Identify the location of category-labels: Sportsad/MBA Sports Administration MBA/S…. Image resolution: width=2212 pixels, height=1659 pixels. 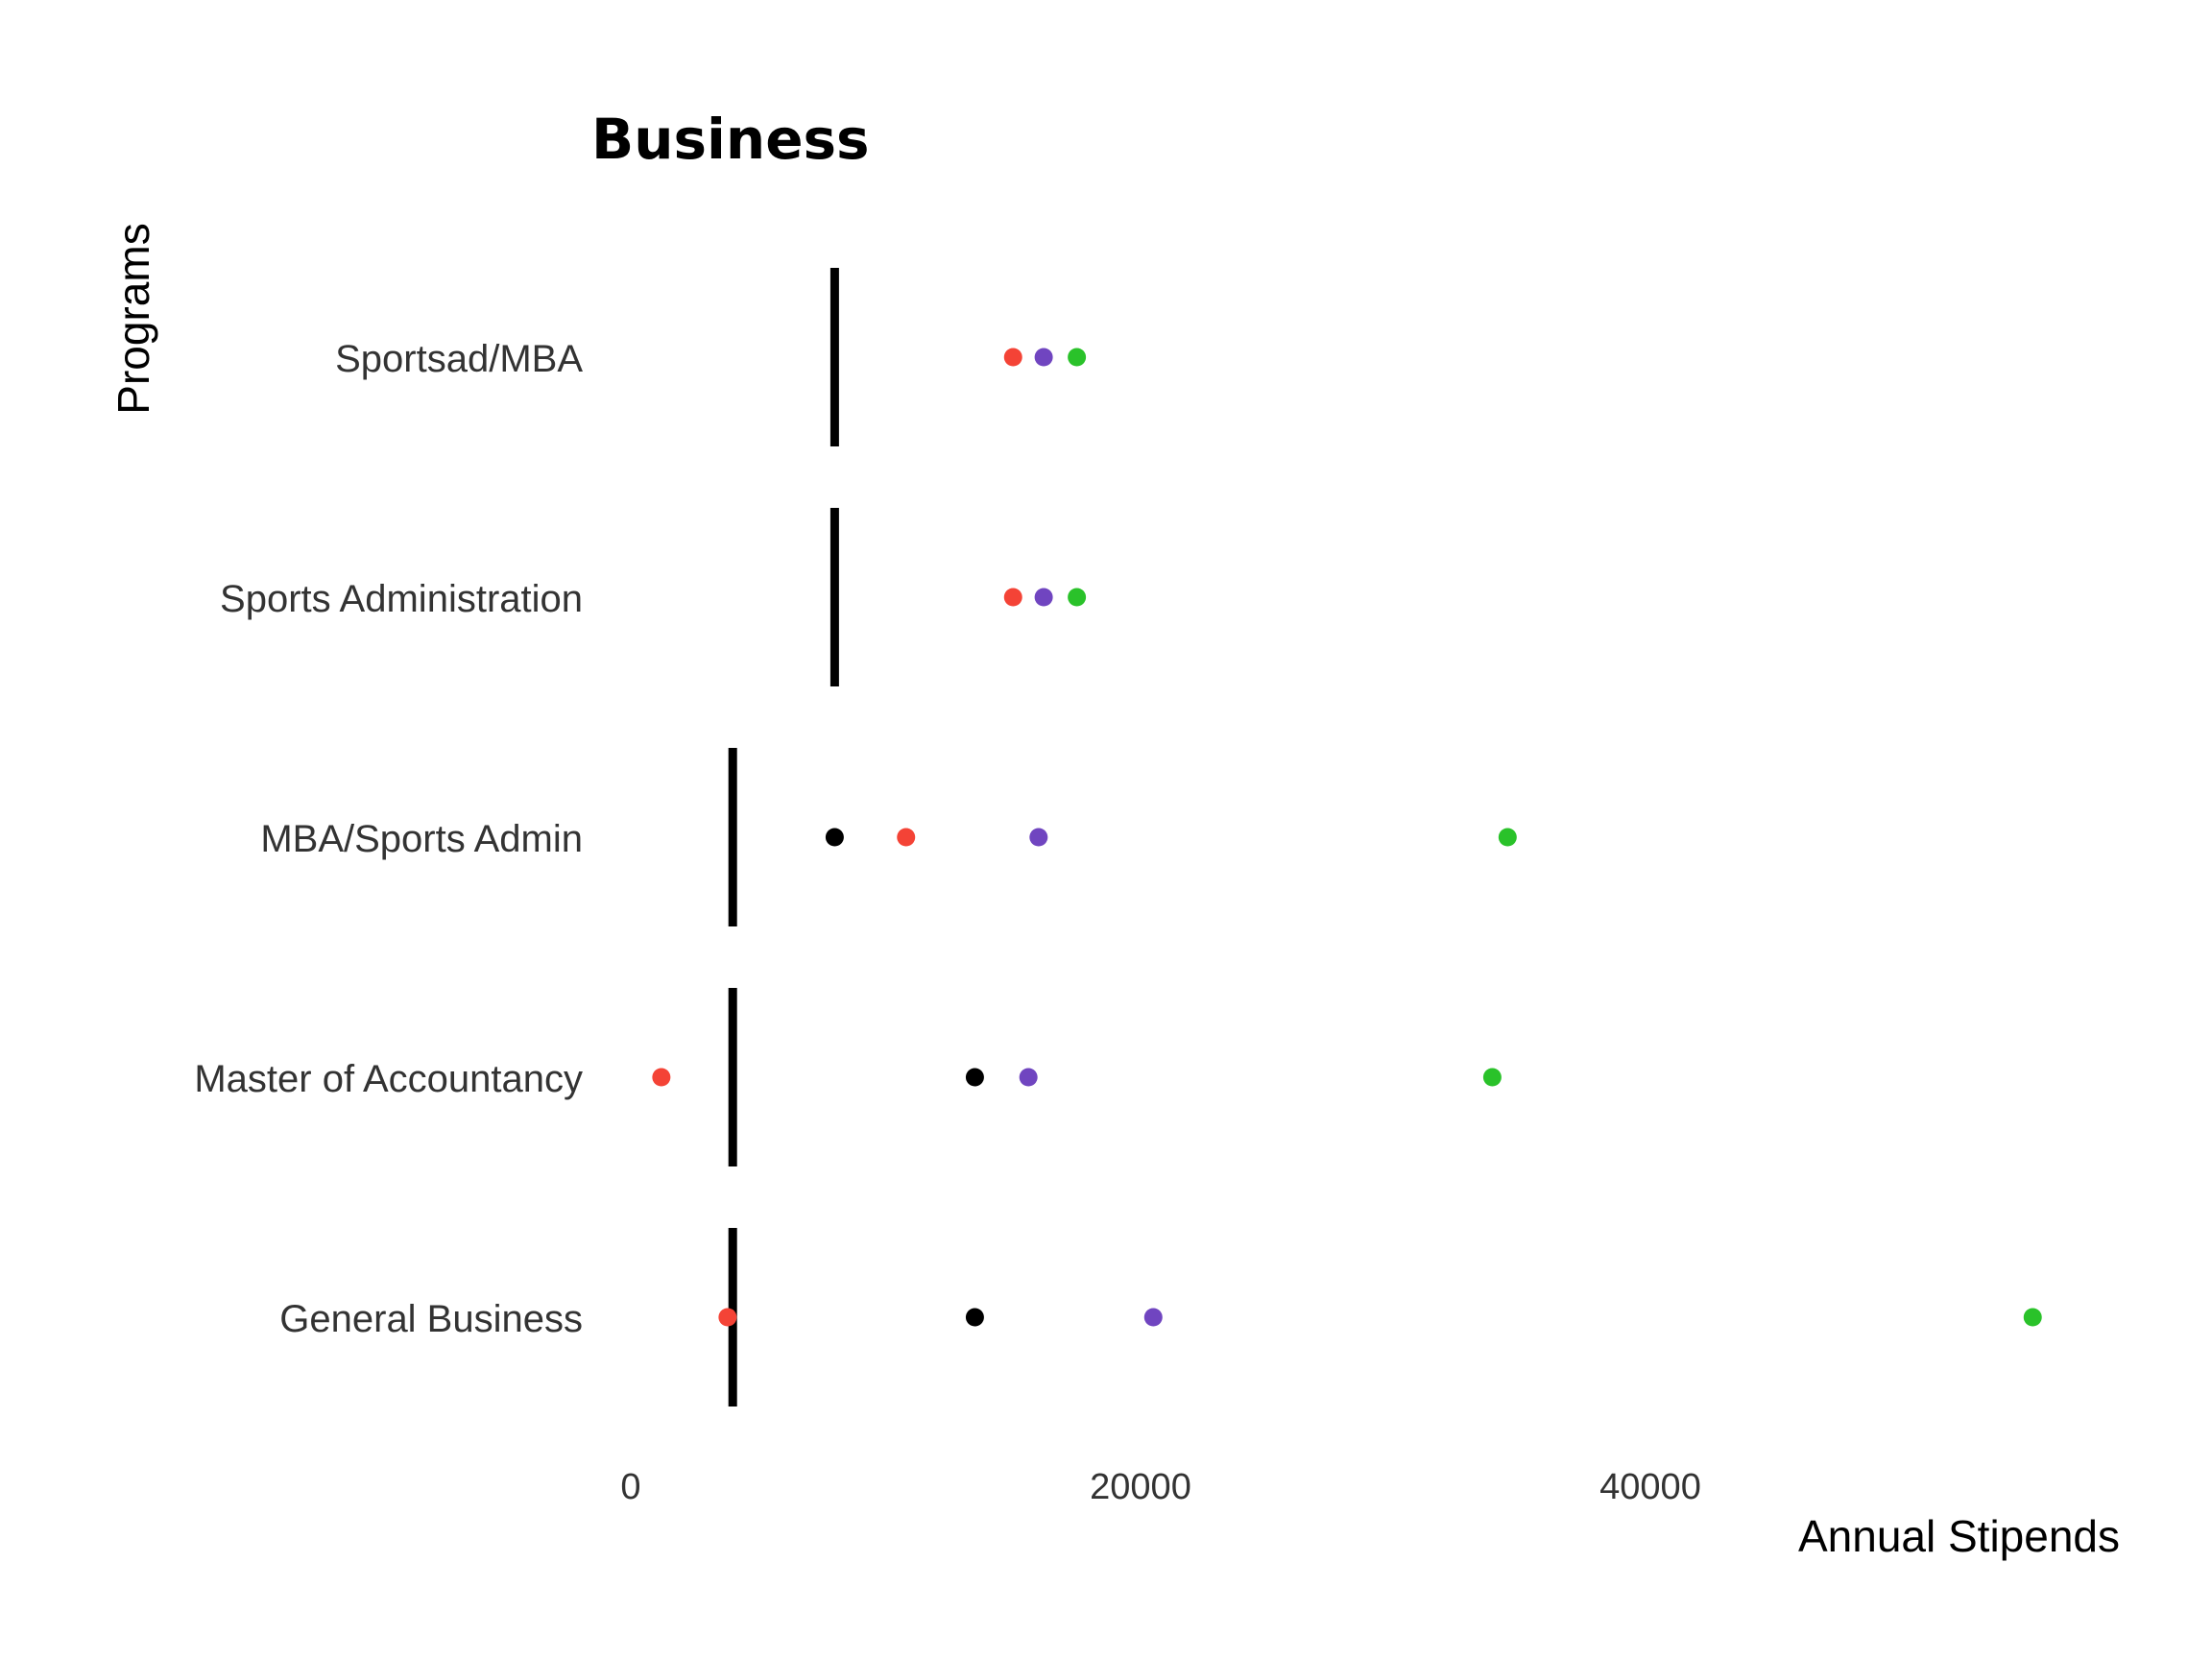
(388, 839).